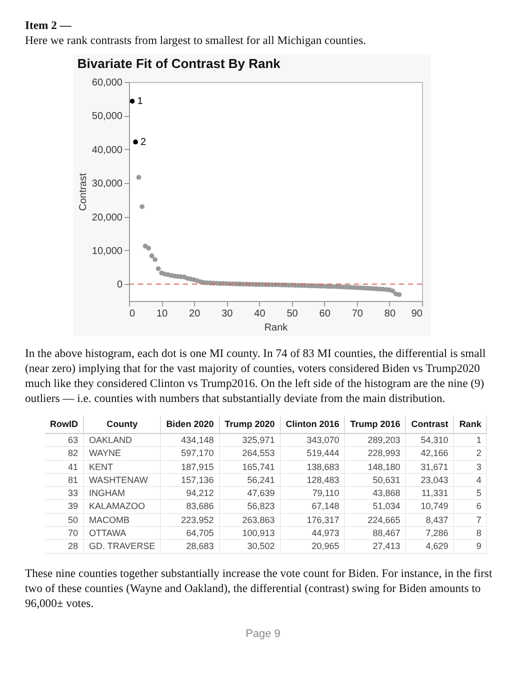 This screenshot has width=525, height=684. I want to click on text: 28, so click(73, 546).